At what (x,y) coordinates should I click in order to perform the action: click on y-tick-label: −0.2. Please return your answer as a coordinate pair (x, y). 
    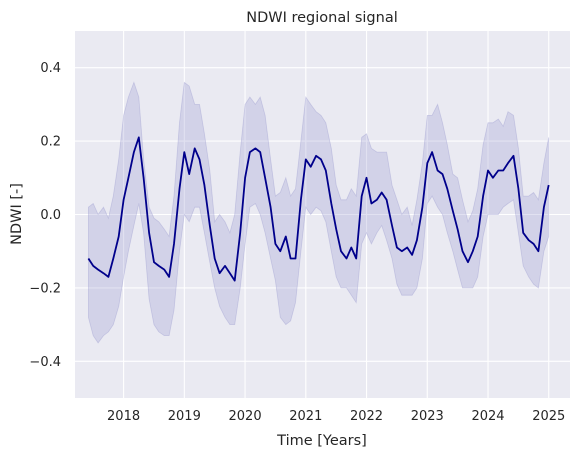
    Looking at the image, I should click on (45, 288).